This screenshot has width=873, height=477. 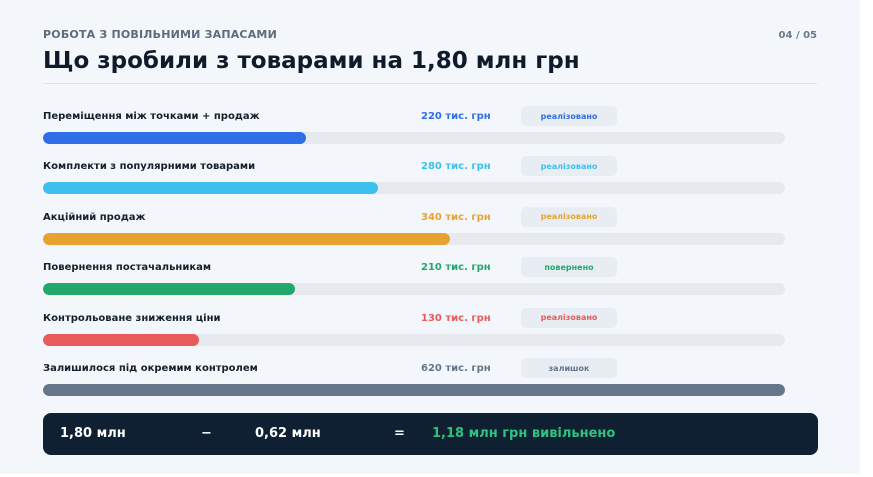 I want to click on row-label: Переміщення між точками + продаж, so click(x=151, y=116).